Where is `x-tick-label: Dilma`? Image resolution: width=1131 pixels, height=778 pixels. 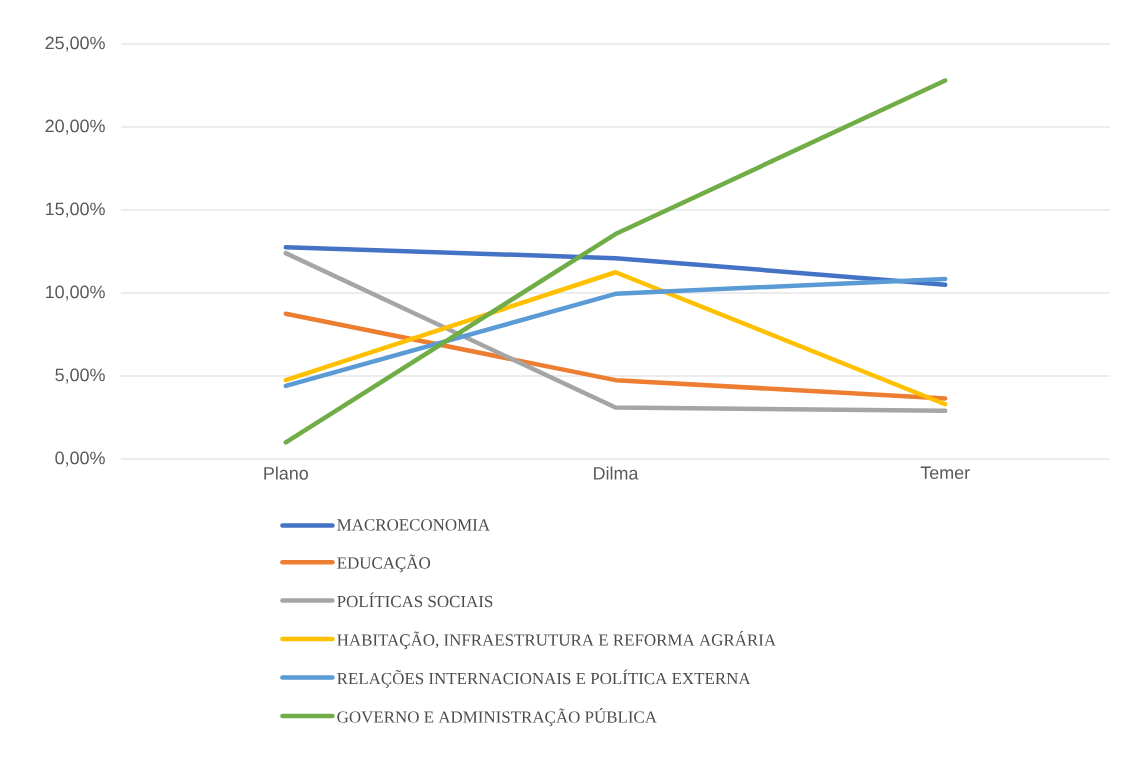 x-tick-label: Dilma is located at coordinates (616, 473).